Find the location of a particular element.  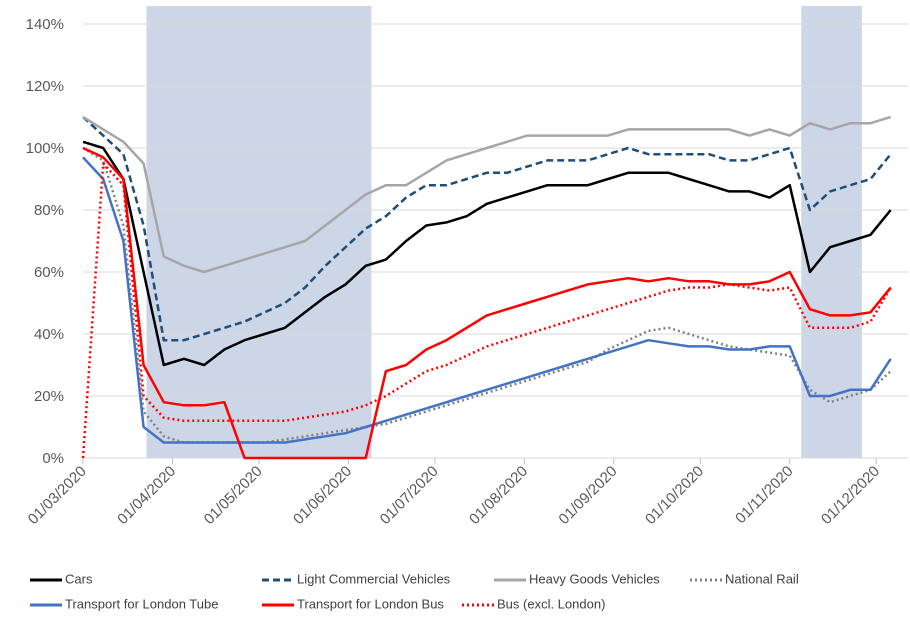

legend-label: Transport for London Bus is located at coordinates (370, 603).